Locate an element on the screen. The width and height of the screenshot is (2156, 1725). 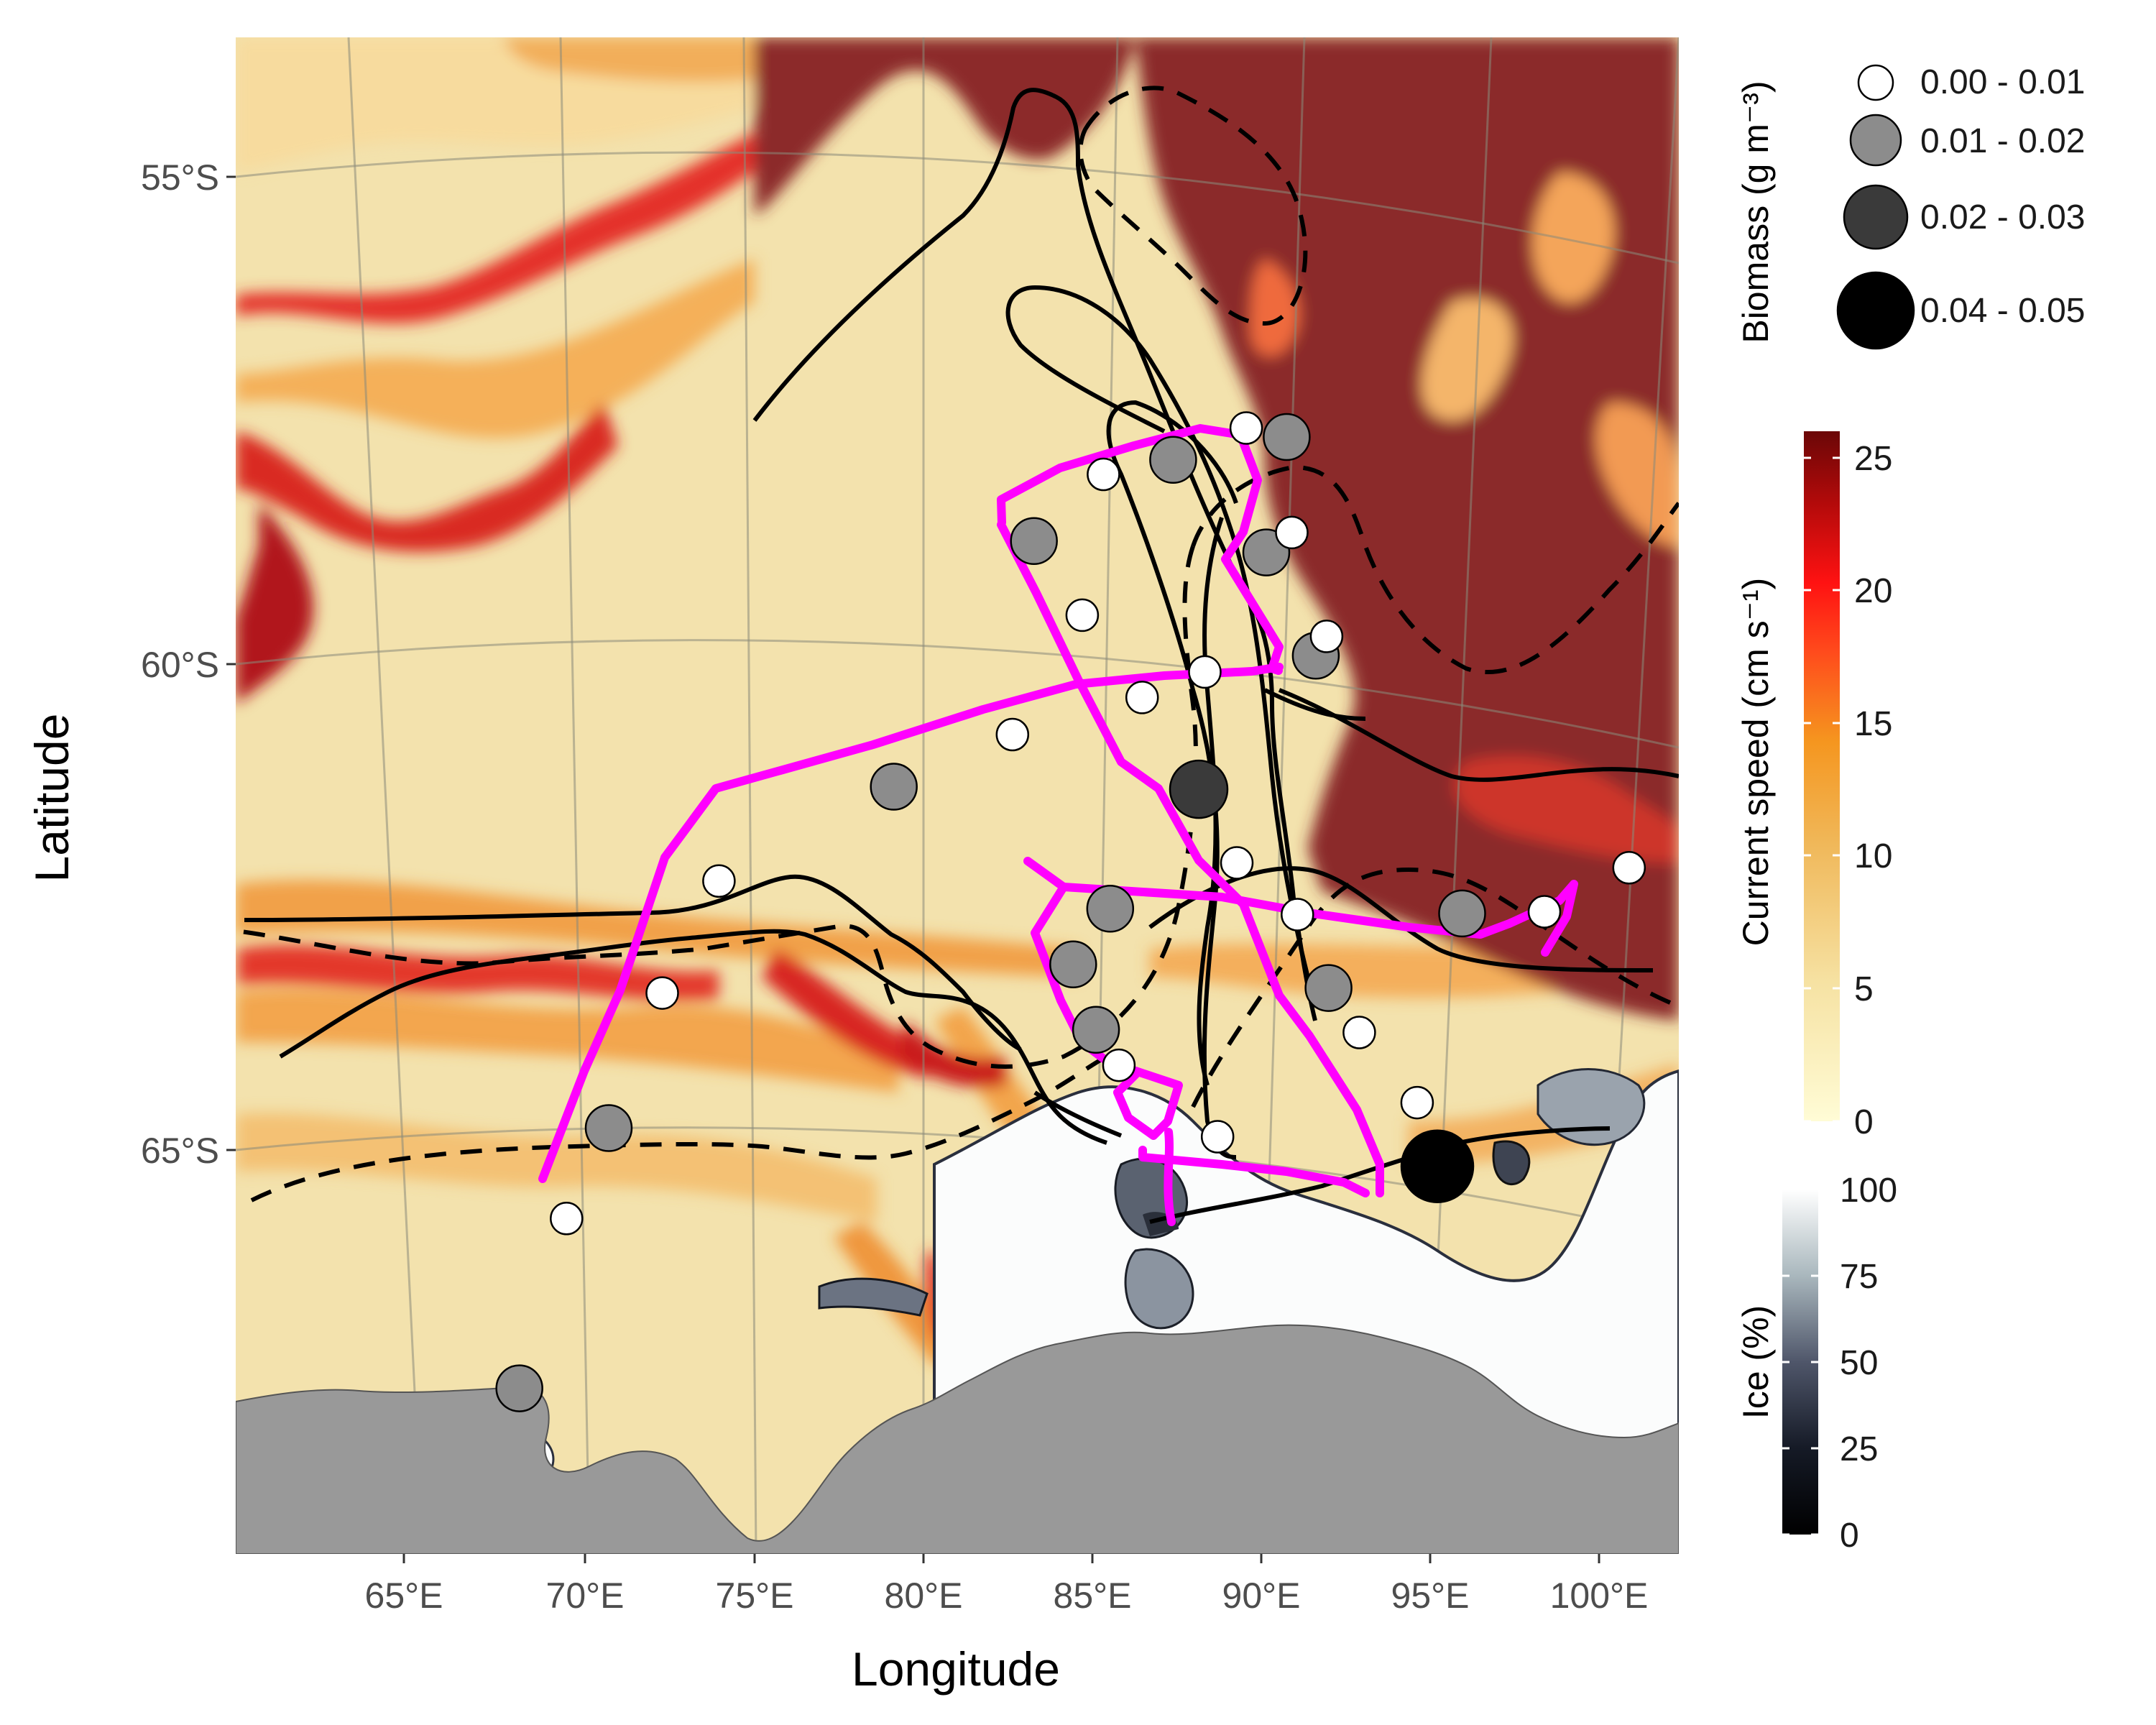
lat-tick-label: 60°S is located at coordinates (180, 665).